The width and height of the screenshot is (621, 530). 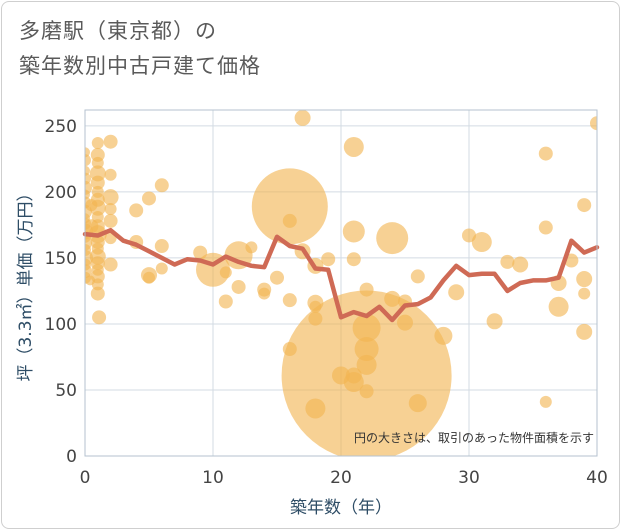 What do you see at coordinates (61, 193) in the screenshot?
I see `y-tick-label: 200` at bounding box center [61, 193].